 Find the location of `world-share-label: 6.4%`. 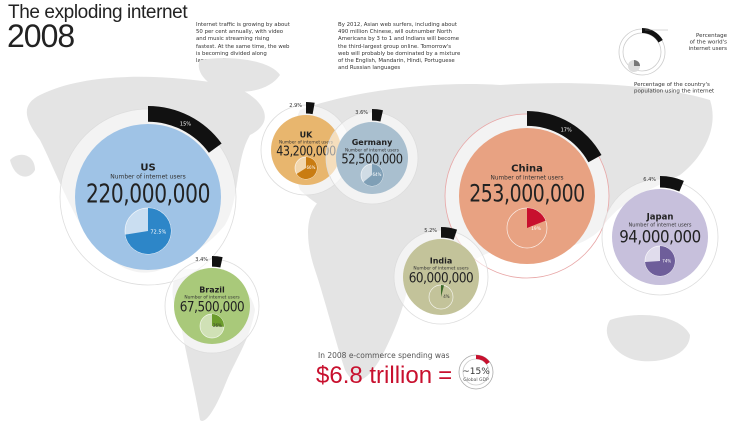

world-share-label: 6.4% is located at coordinates (649, 180).